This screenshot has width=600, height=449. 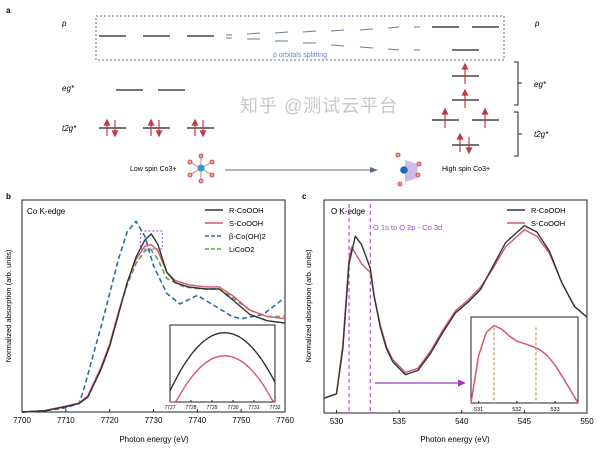 What do you see at coordinates (153, 169) in the screenshot?
I see `low-spin-label: Low spin Co3+` at bounding box center [153, 169].